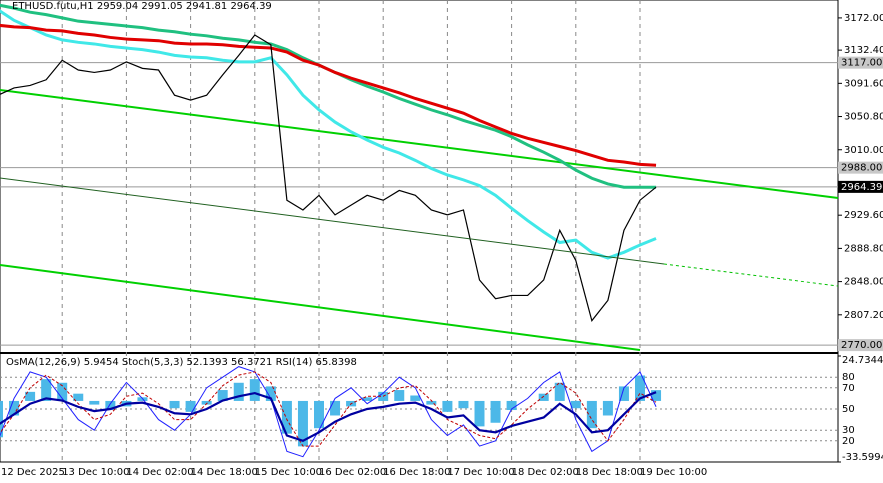 This screenshot has width=883, height=483. I want to click on x-tick-label: 19 Dec 10:00, so click(673, 472).